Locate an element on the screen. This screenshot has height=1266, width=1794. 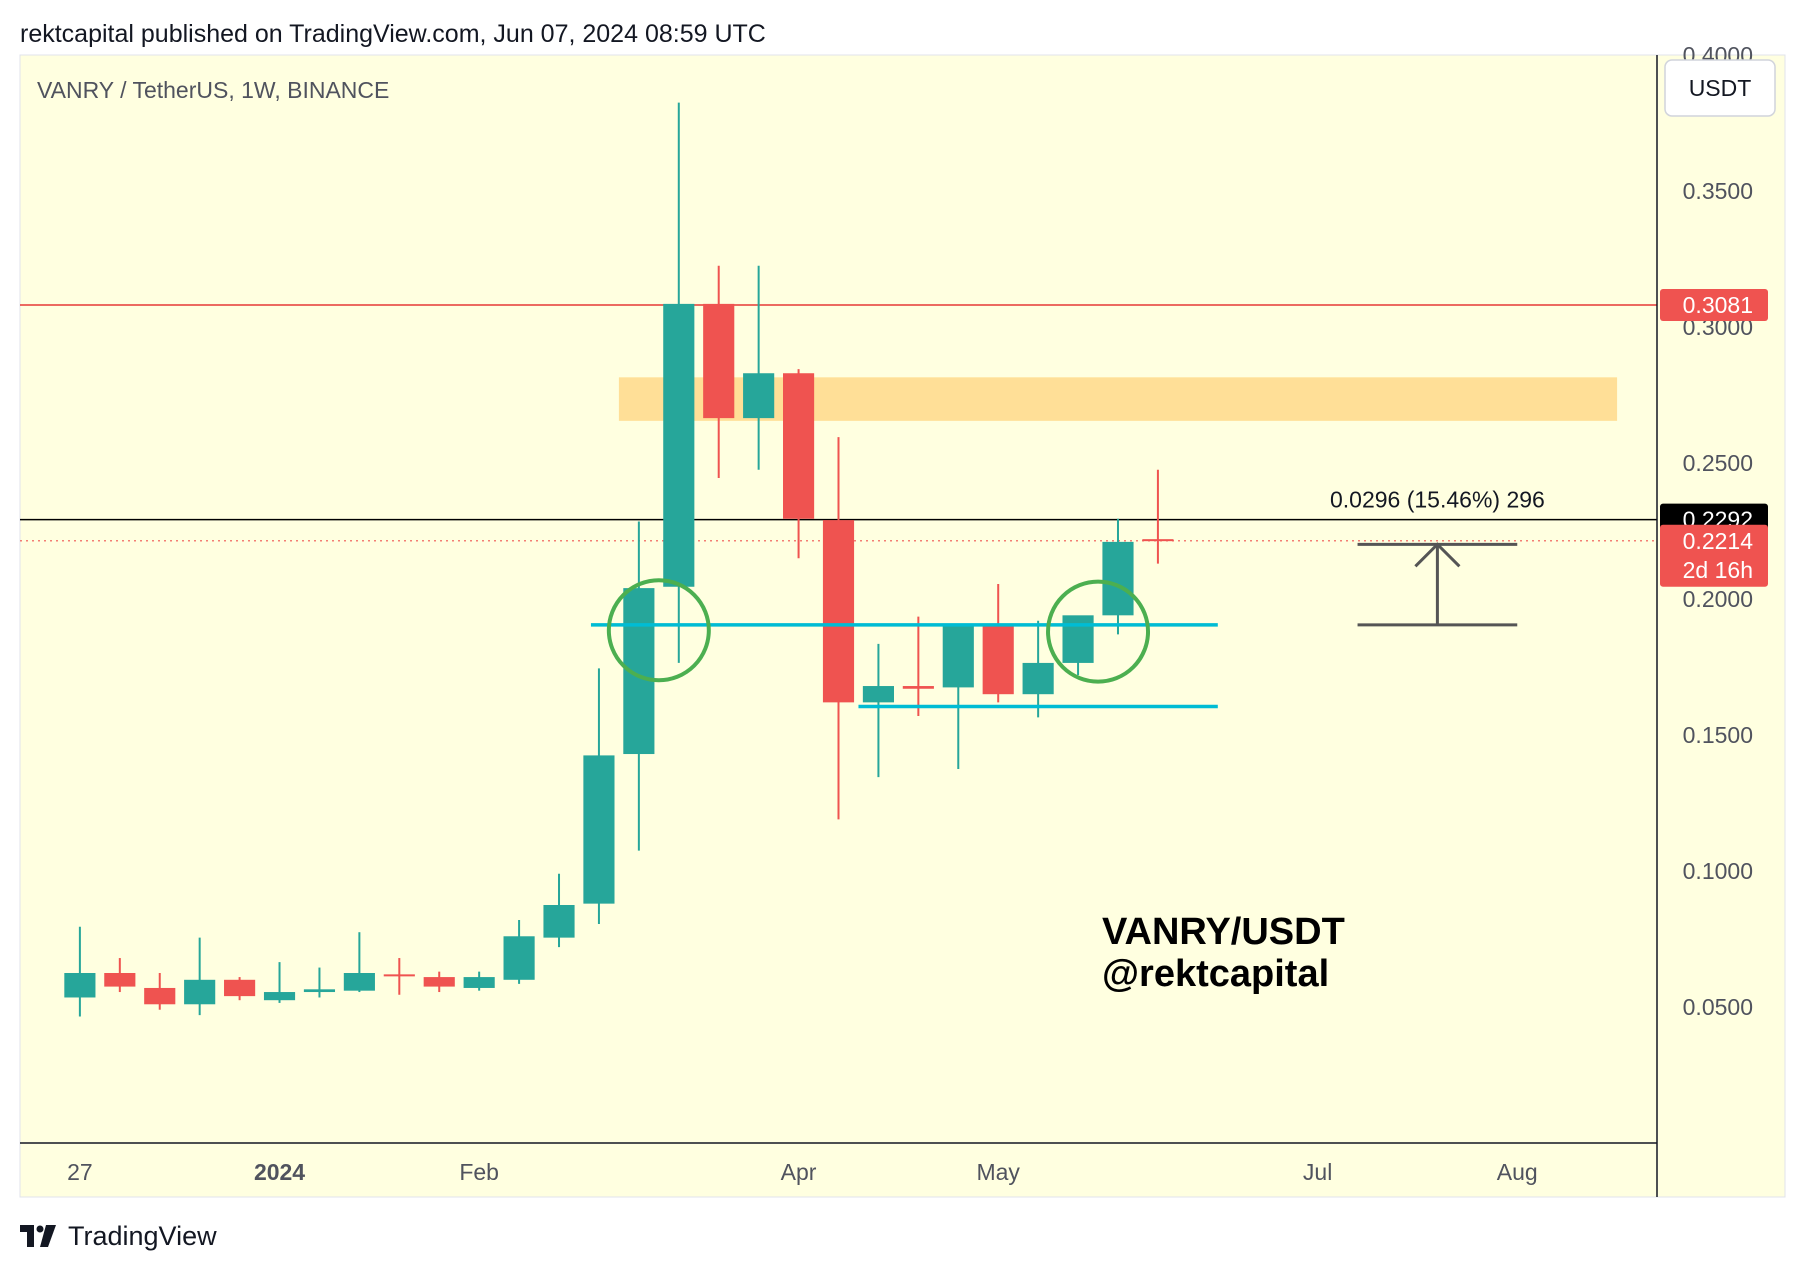
watermark-pair: VANRY/USDT is located at coordinates (1223, 932).